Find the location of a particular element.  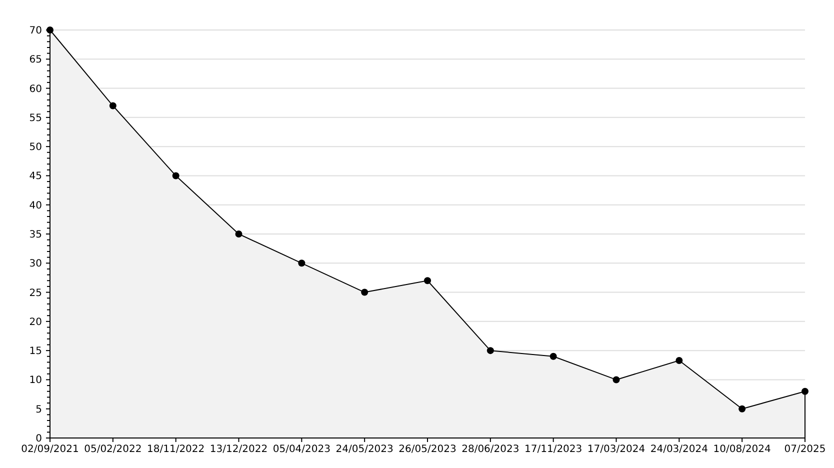

y-tick-label: 20 is located at coordinates (35, 322).